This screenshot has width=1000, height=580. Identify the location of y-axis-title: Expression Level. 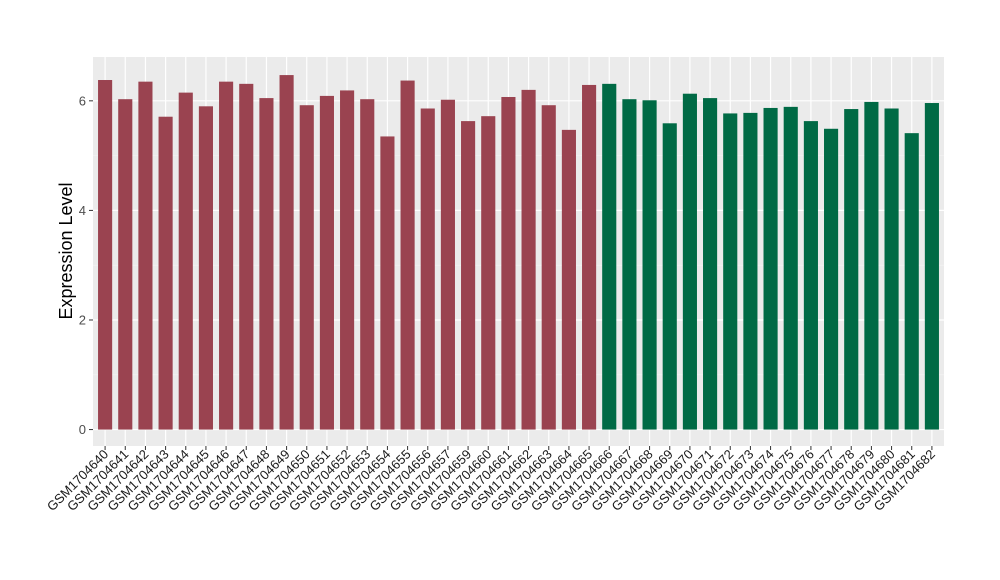
(66, 250).